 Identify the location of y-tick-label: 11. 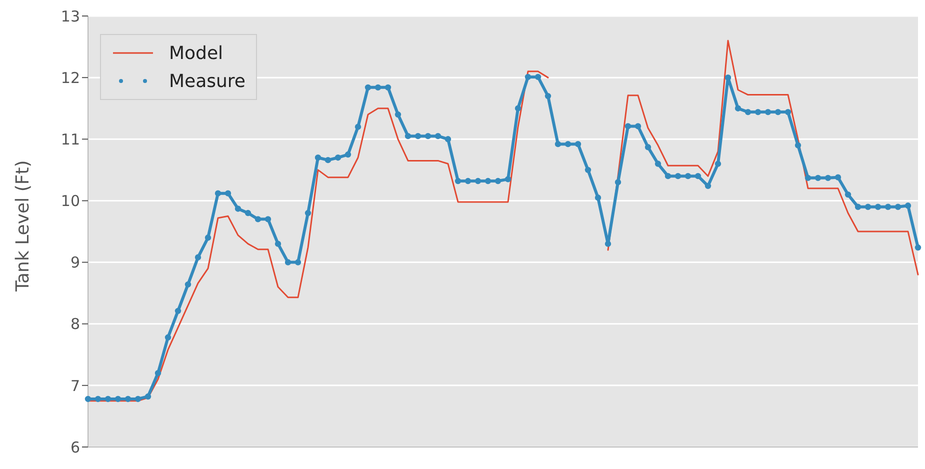
(70, 139).